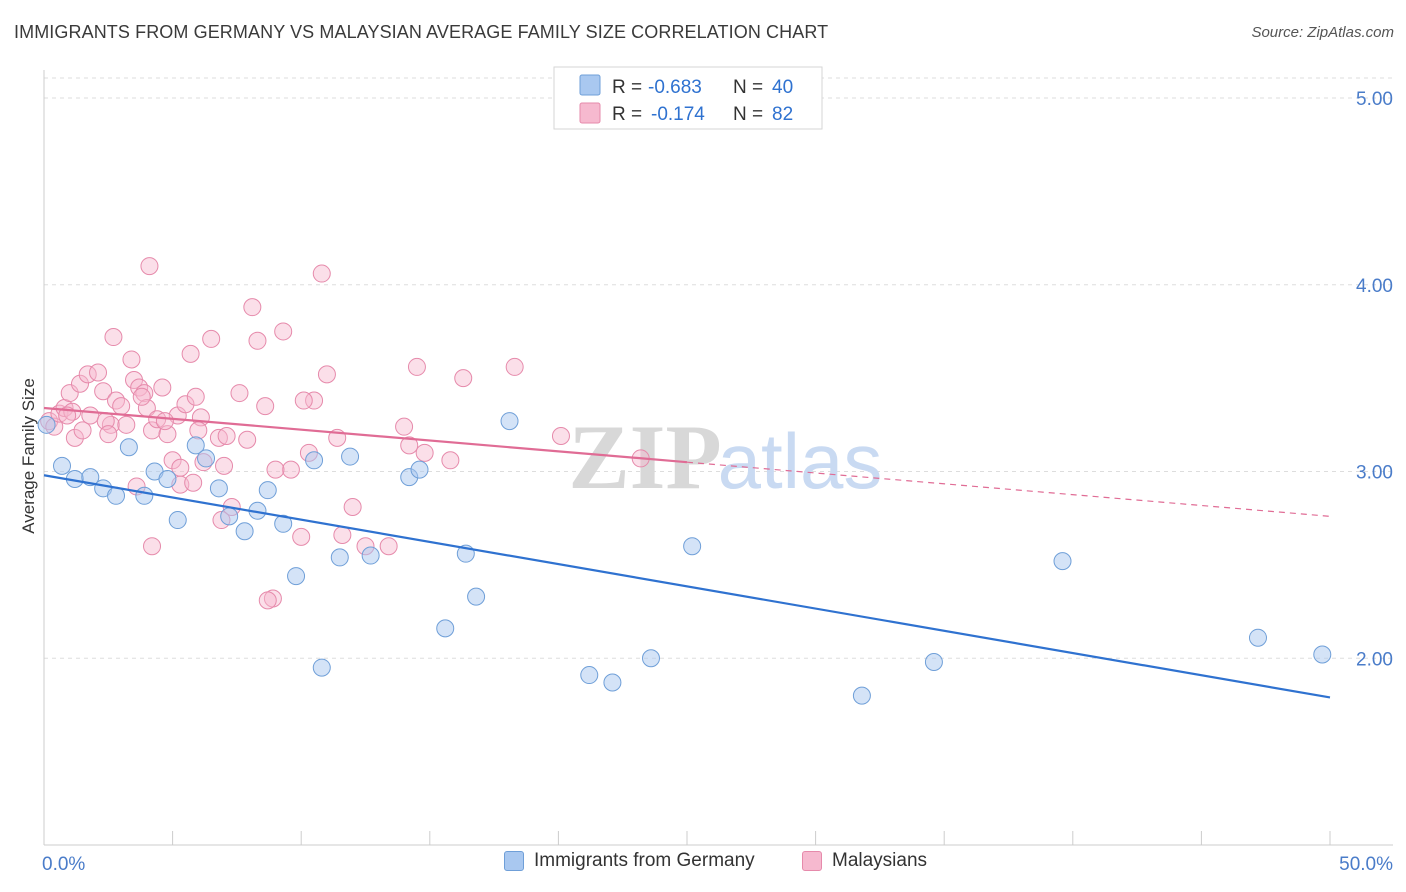 This screenshot has width=1406, height=892. I want to click on legend-item-germany: Immigrants from Germany, so click(629, 861).